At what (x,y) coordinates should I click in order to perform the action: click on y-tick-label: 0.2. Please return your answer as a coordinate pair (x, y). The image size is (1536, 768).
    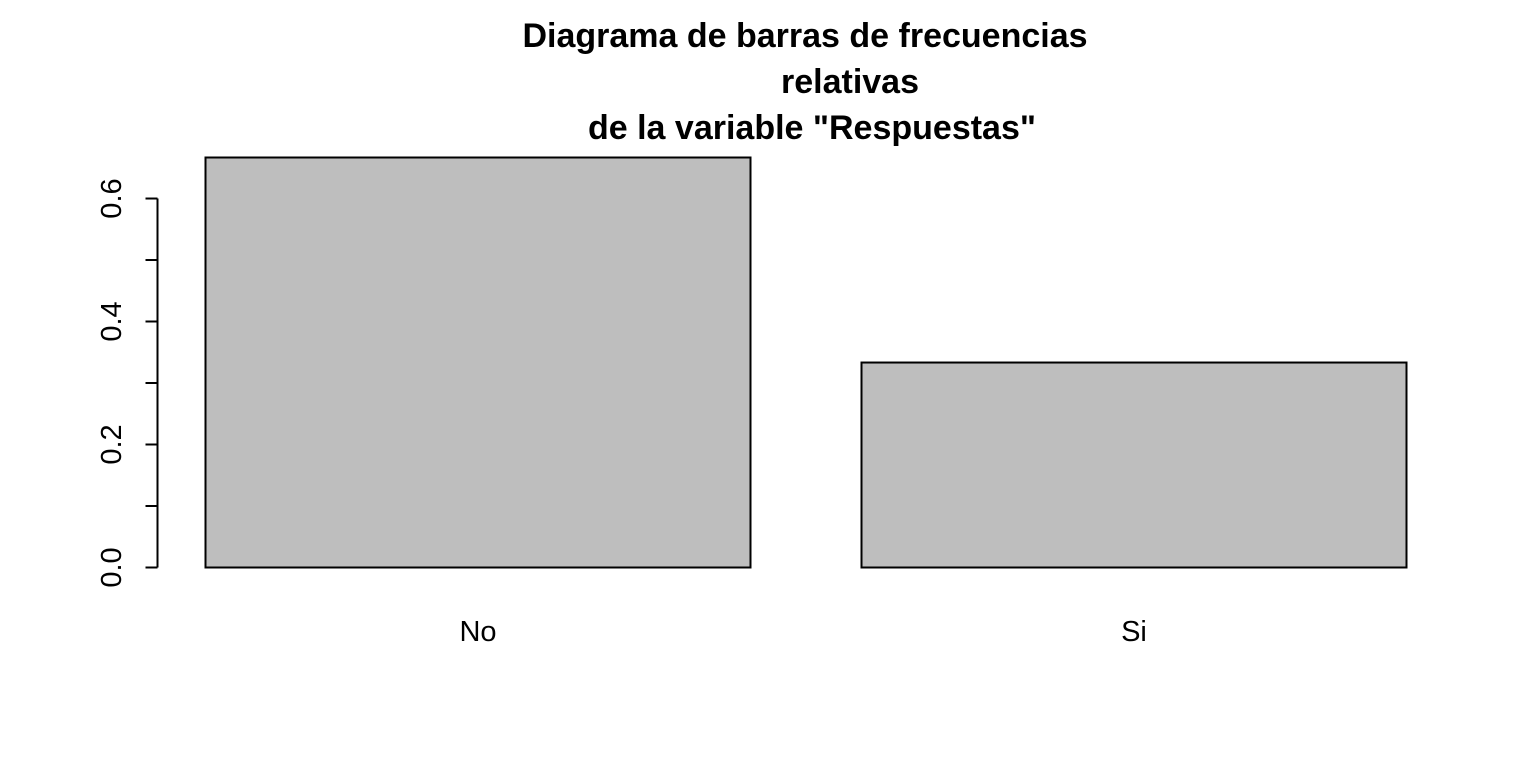
    Looking at the image, I should click on (112, 444).